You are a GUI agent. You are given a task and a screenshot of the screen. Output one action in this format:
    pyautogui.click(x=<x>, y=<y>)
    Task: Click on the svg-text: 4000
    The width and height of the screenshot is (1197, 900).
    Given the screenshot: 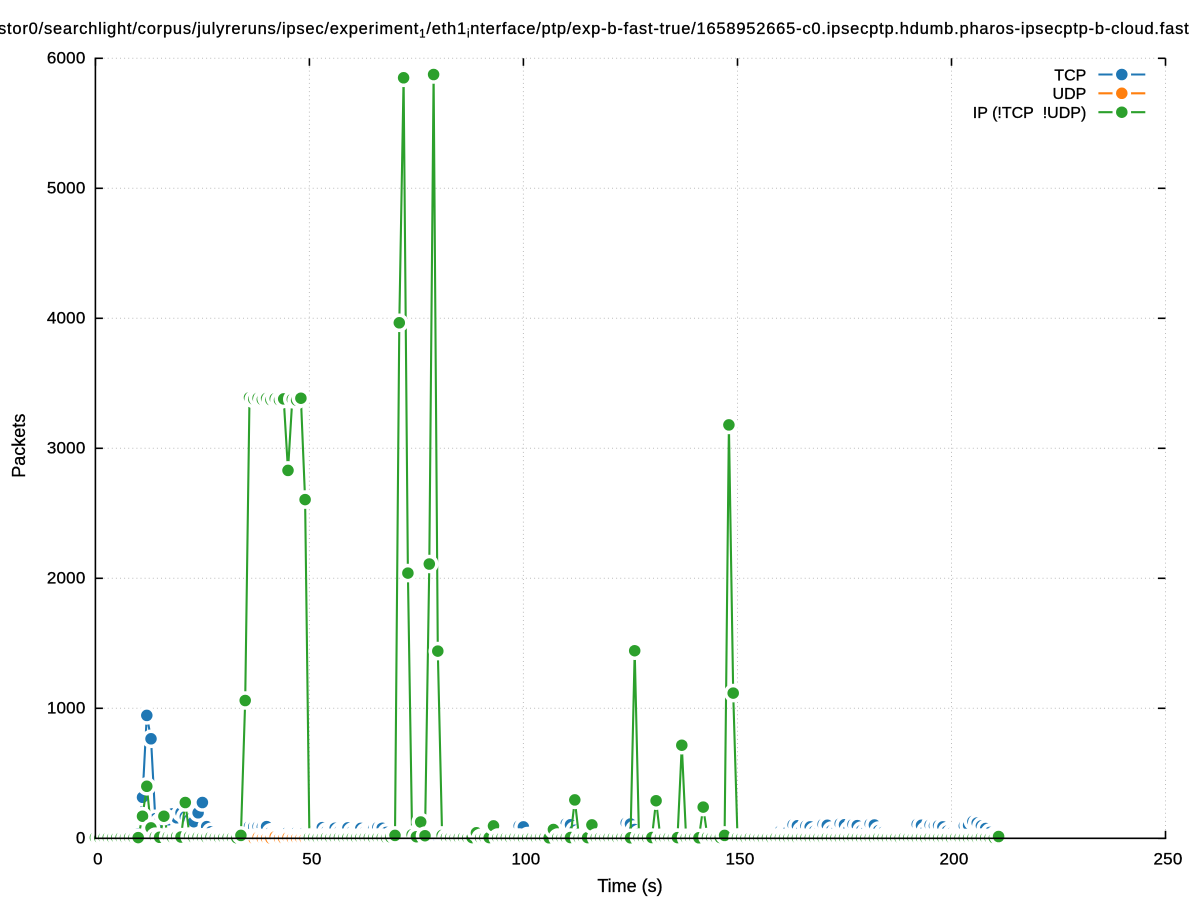 What is the action you would take?
    pyautogui.click(x=66, y=317)
    